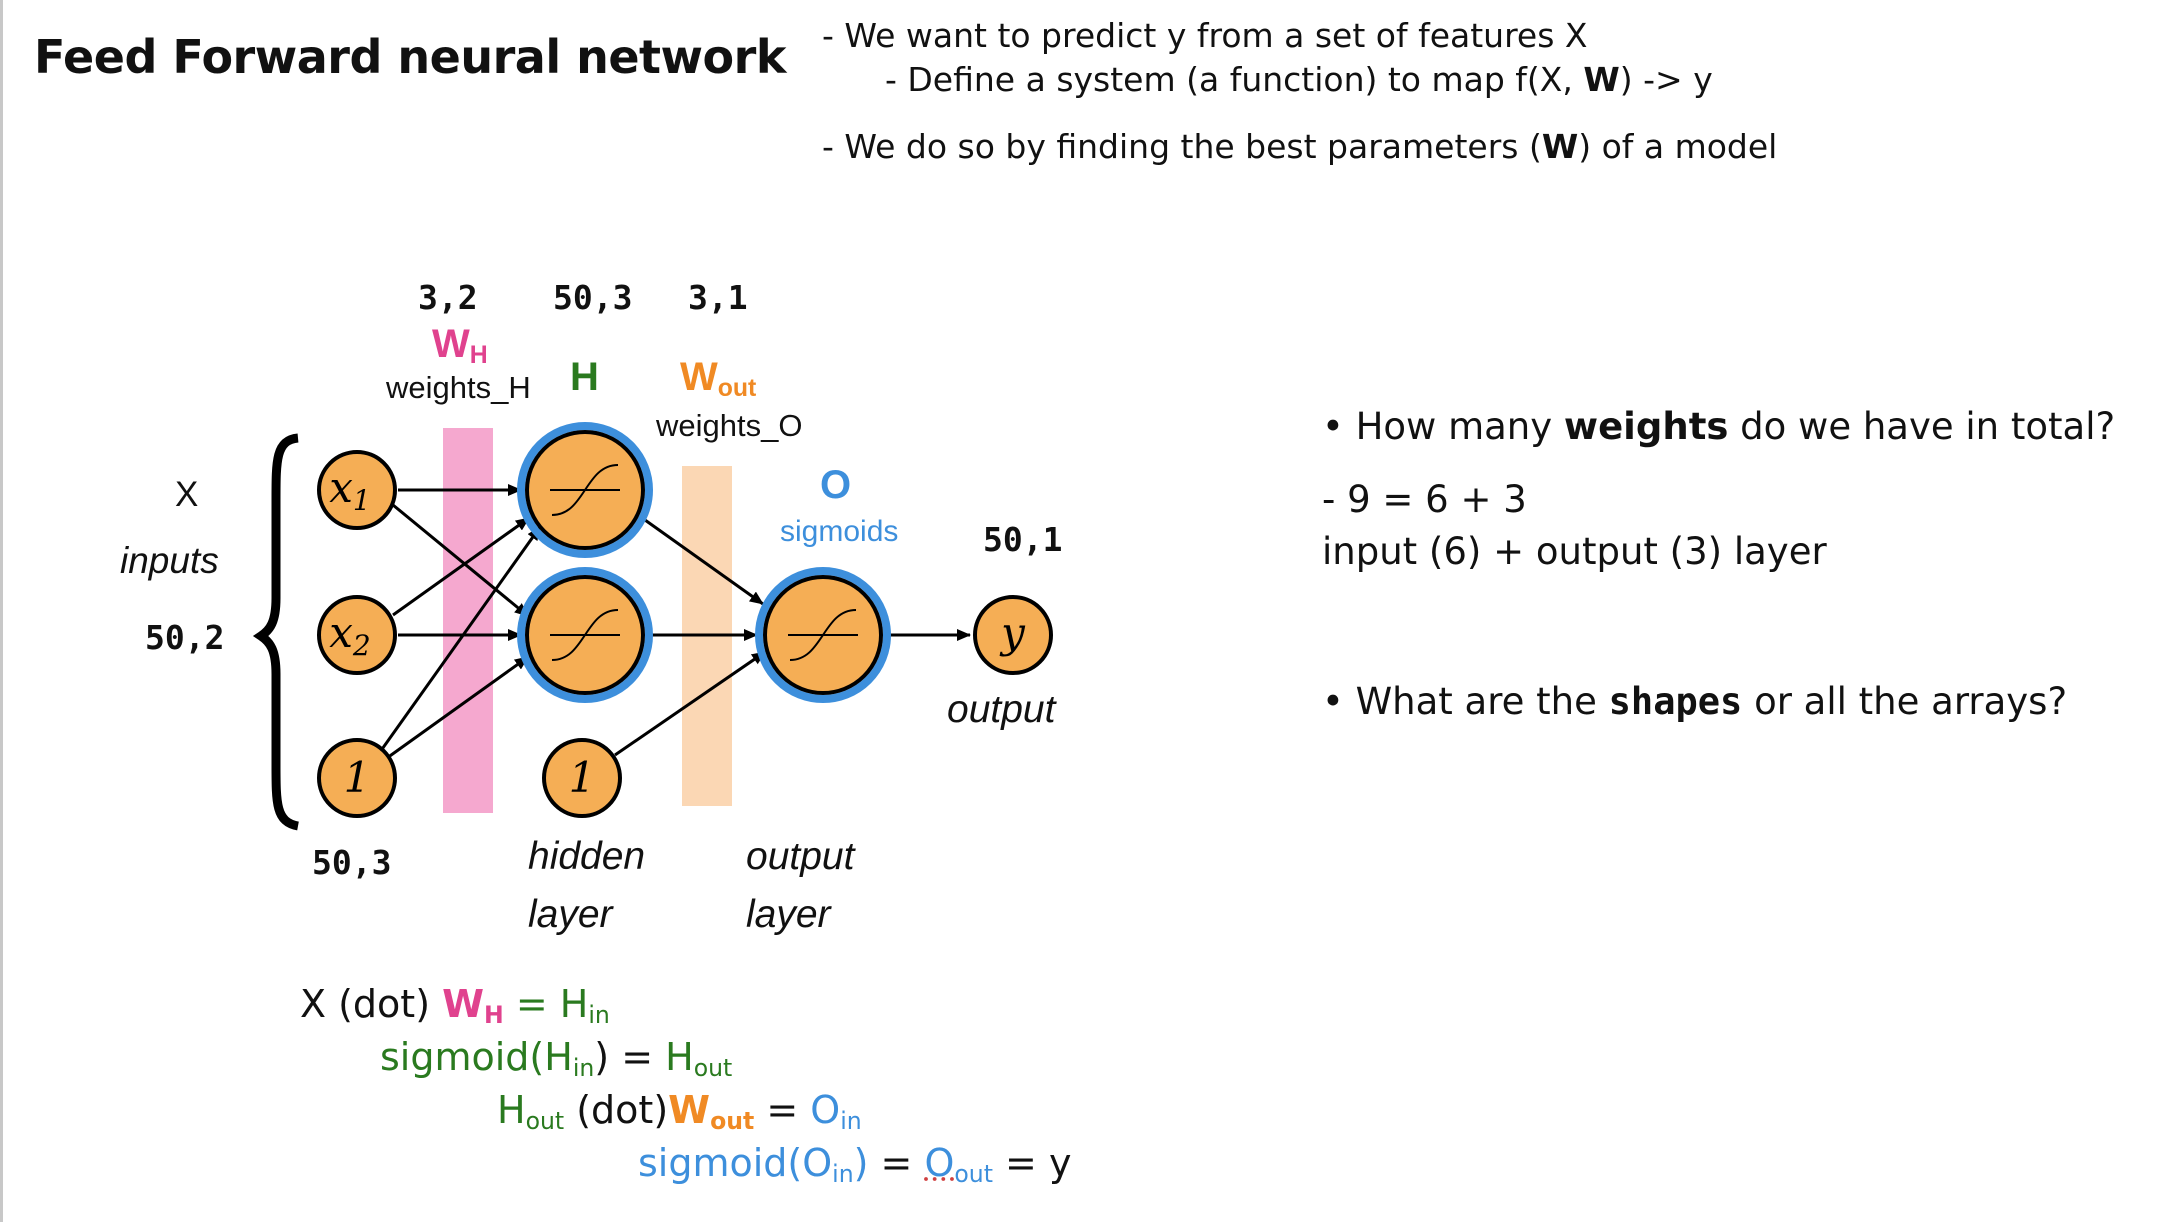 The height and width of the screenshot is (1222, 2182). I want to click on shape-x: 50,2, so click(185, 637).